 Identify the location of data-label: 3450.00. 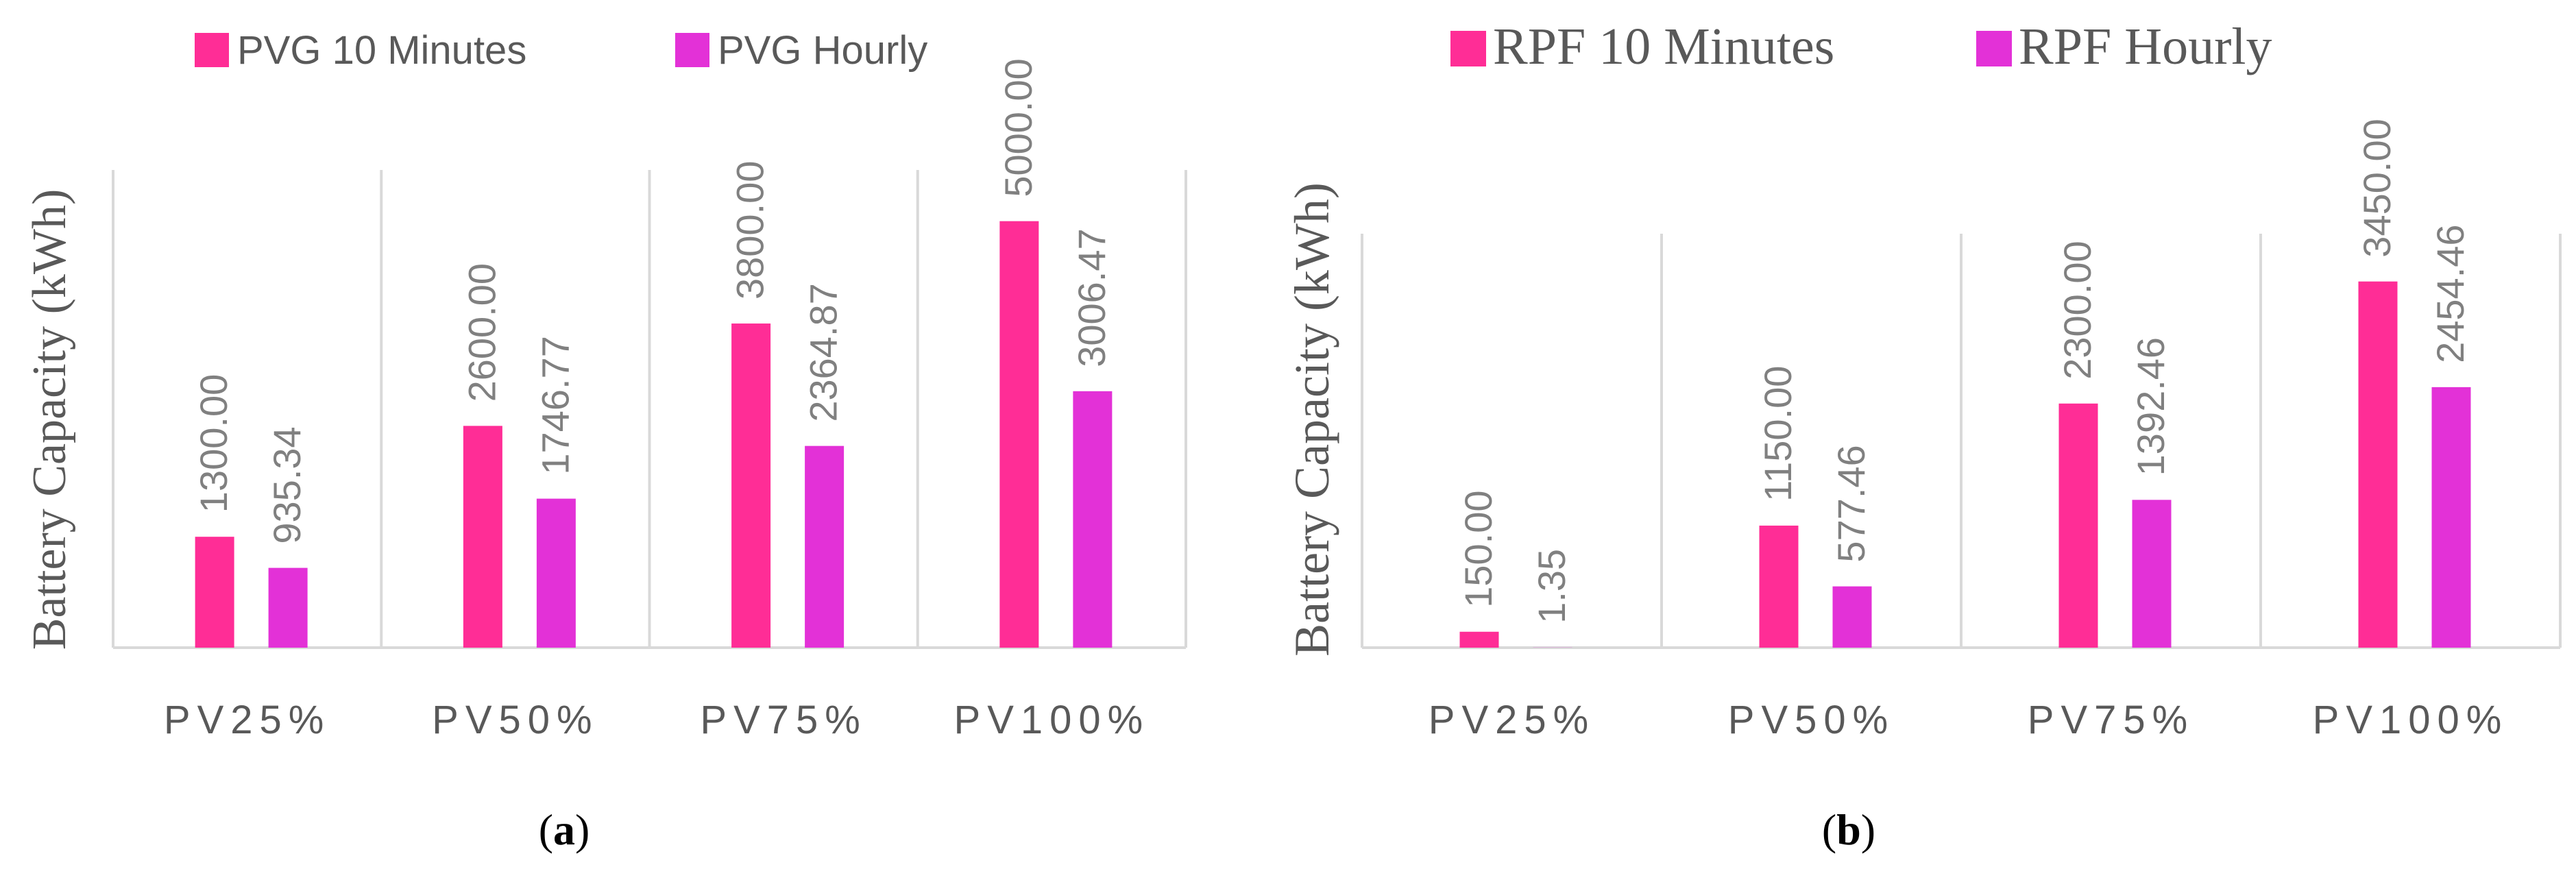
(2376, 188).